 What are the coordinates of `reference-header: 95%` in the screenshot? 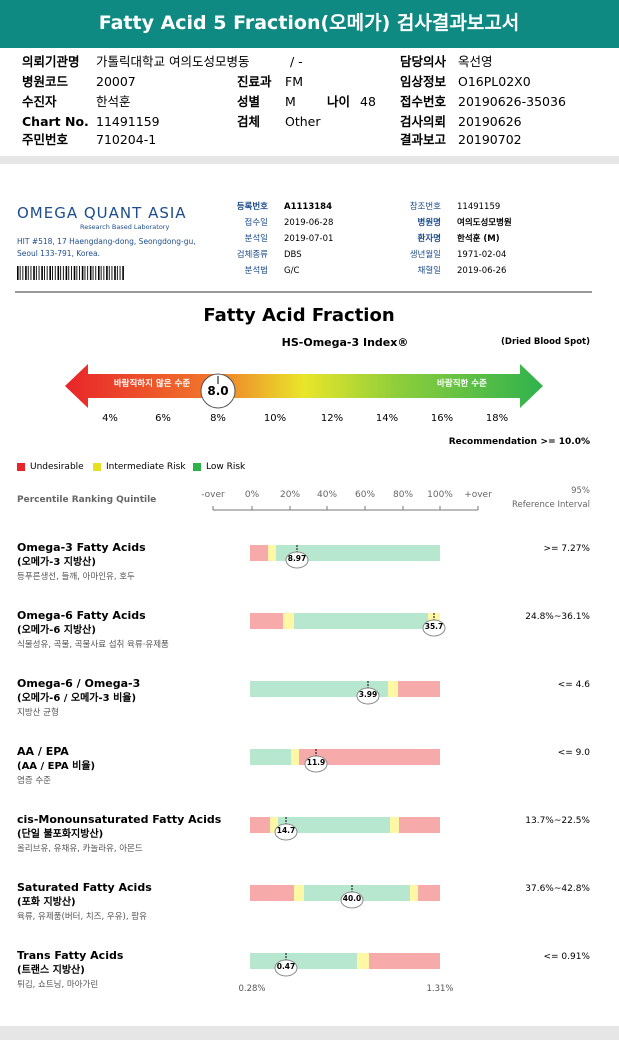 It's located at (580, 491).